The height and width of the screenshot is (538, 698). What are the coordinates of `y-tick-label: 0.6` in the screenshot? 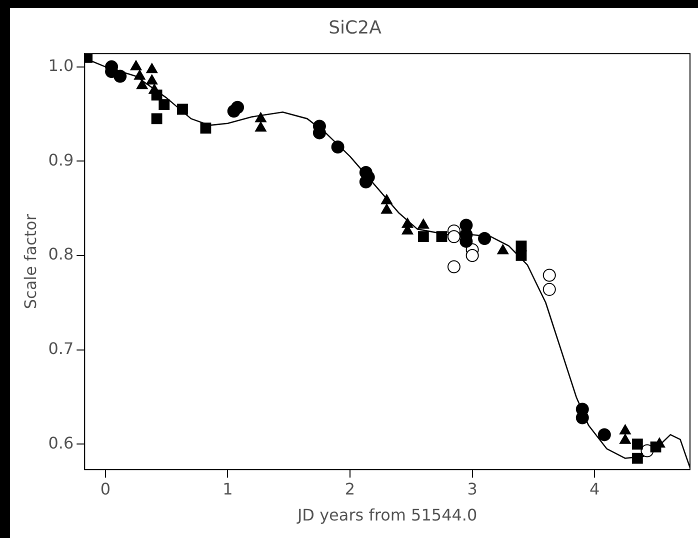 It's located at (61, 442).